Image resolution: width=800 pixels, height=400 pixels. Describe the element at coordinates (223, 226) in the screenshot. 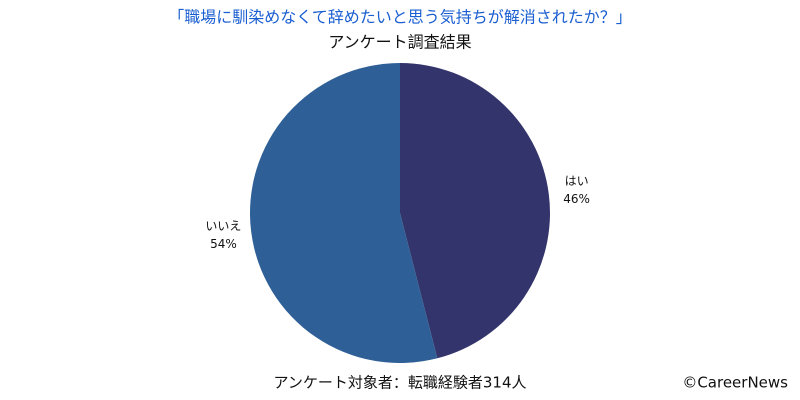

I see `slice-category: いいえ` at that location.